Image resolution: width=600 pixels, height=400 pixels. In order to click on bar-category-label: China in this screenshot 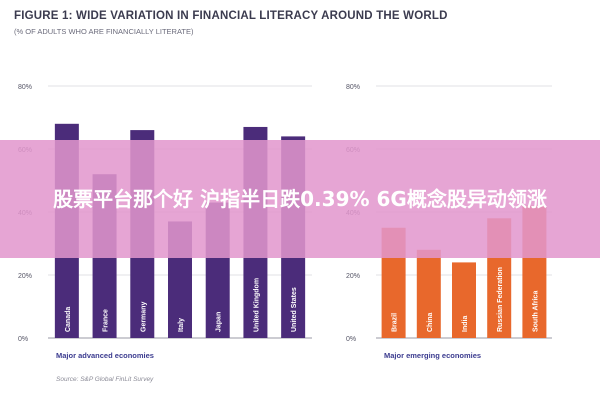, I will do `click(430, 322)`.